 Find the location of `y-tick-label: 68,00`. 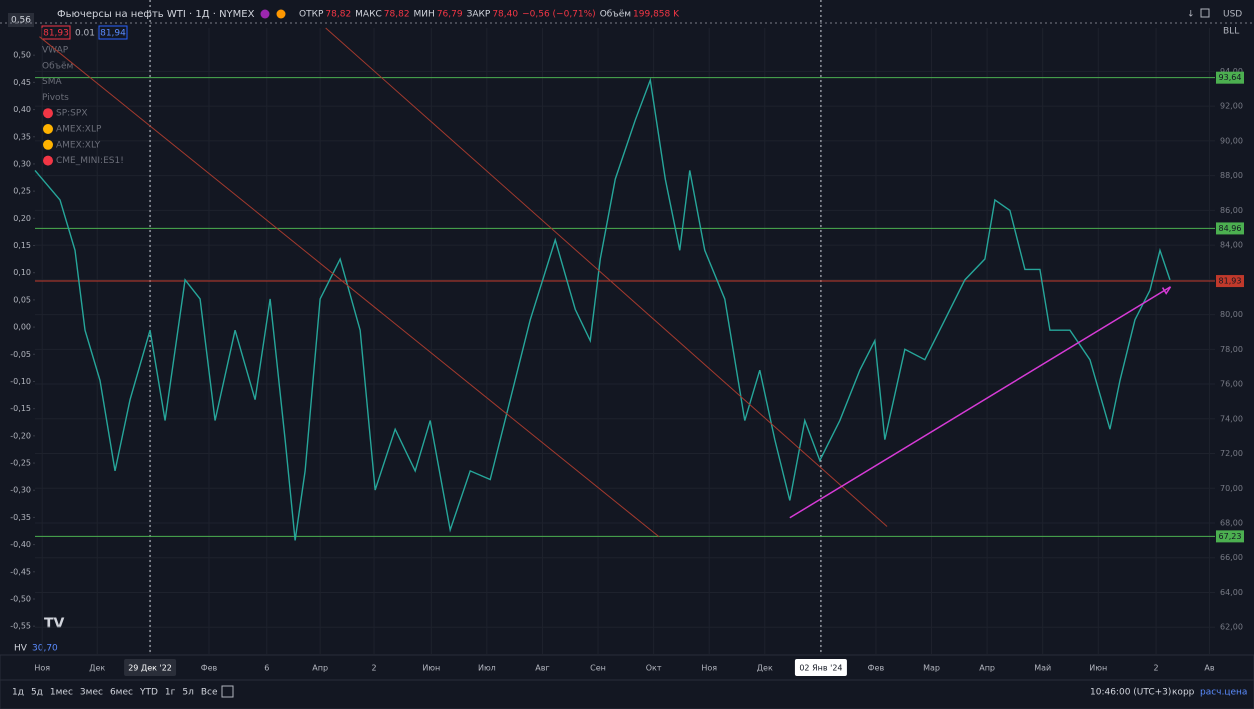

y-tick-label: 68,00 is located at coordinates (1231, 523).